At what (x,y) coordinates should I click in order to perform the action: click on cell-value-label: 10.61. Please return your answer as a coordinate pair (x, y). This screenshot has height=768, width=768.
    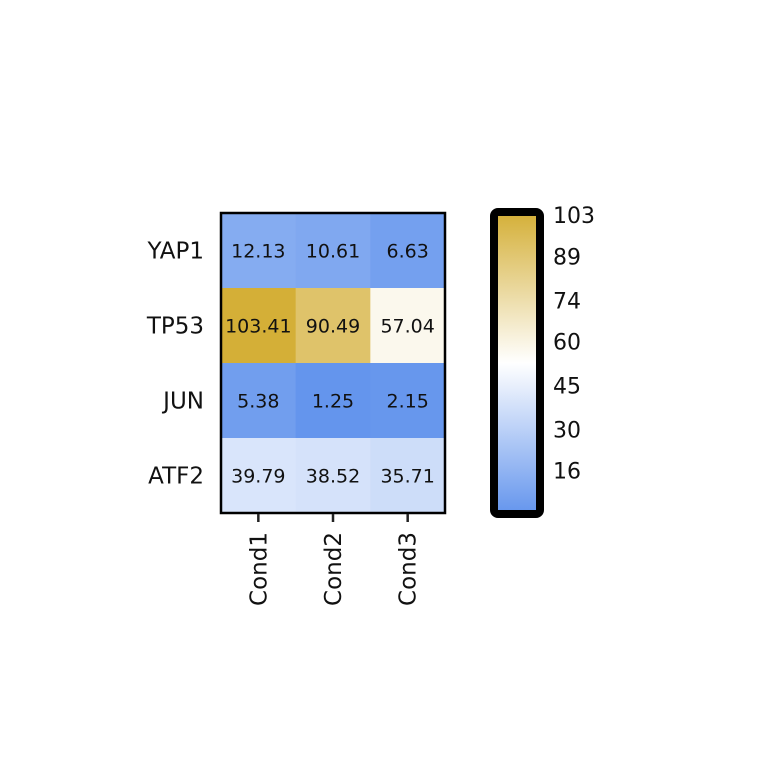
    Looking at the image, I should click on (333, 252).